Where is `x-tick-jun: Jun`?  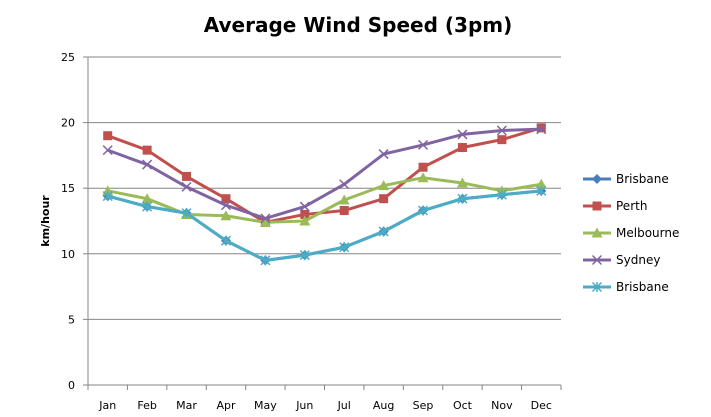
x-tick-jun: Jun is located at coordinates (304, 405).